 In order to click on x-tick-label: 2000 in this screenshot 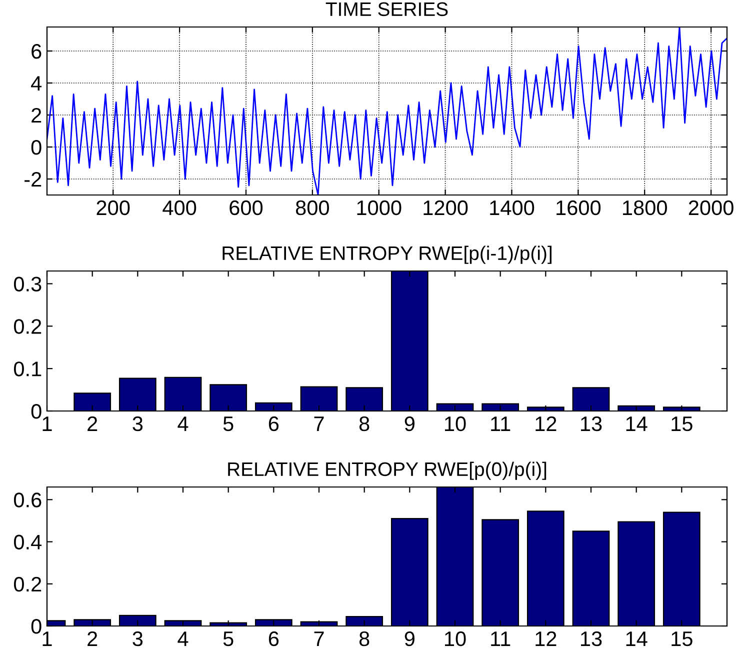, I will do `click(711, 208)`.